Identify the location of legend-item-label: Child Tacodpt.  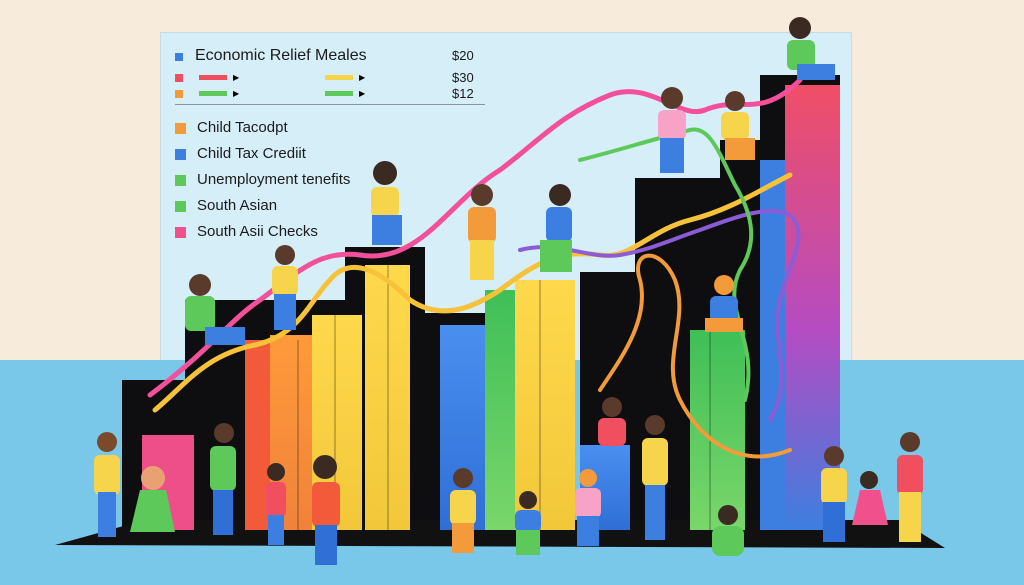
(242, 127).